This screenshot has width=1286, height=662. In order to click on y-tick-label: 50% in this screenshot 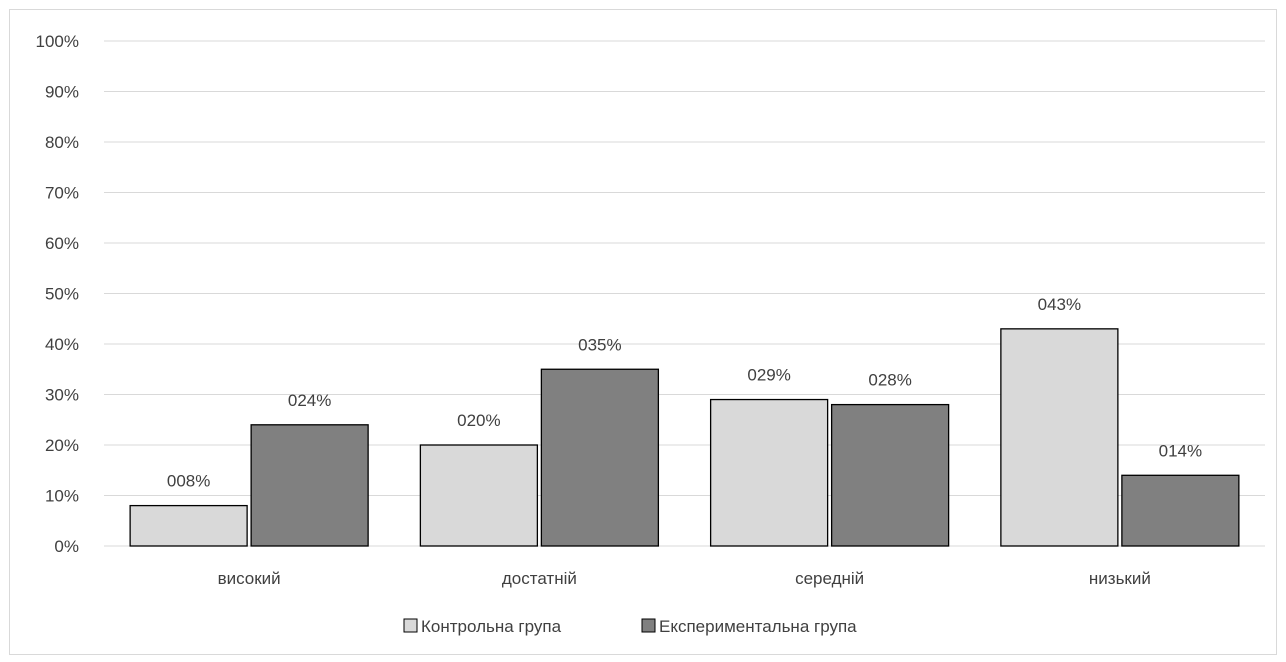, I will do `click(62, 294)`.